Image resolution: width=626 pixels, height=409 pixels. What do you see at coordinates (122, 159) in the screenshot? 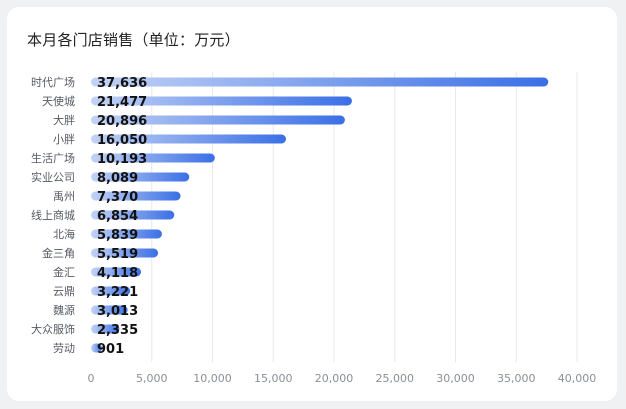
I see `value-label: 10,193` at bounding box center [122, 159].